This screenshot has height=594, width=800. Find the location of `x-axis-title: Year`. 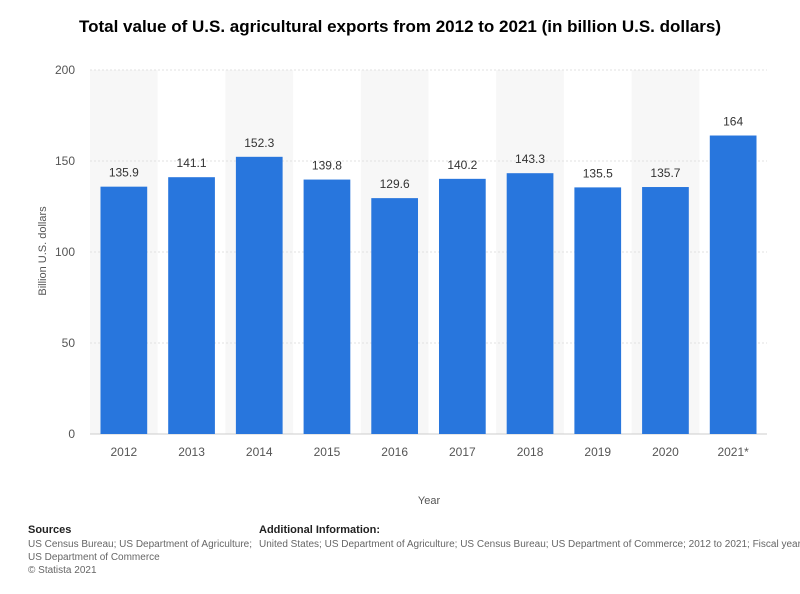

x-axis-title: Year is located at coordinates (429, 501).